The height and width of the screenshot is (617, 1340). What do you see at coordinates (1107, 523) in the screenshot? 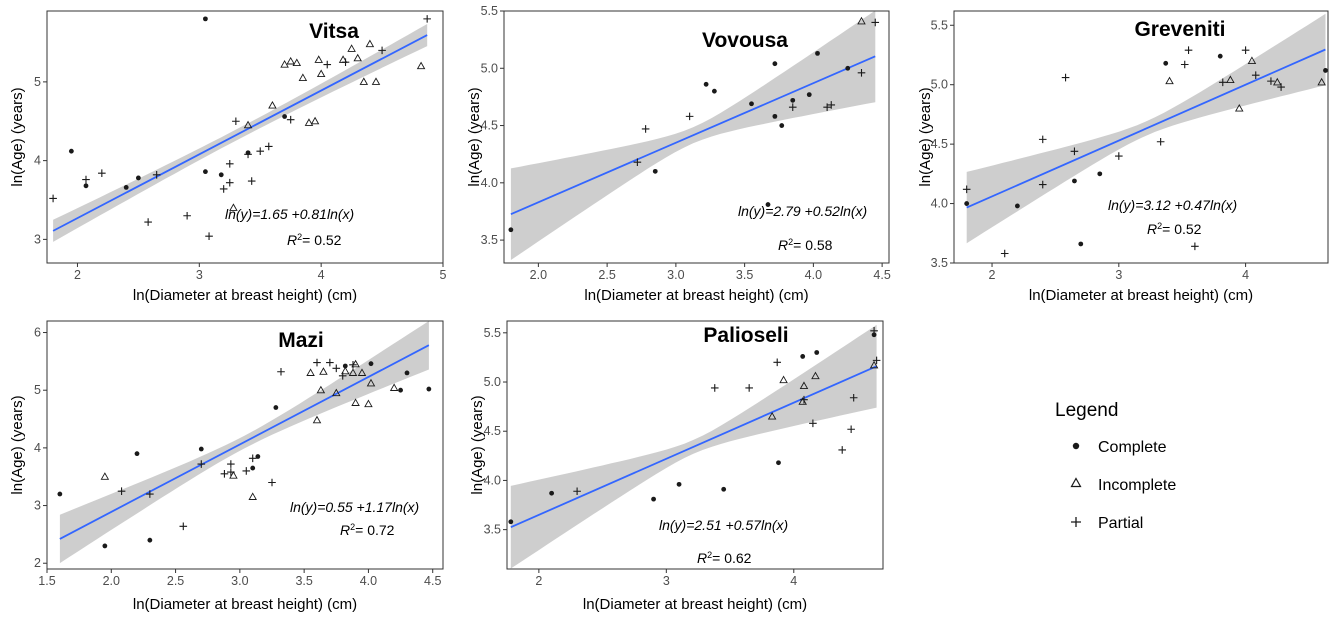
I see `legend-item-partial: Partial` at bounding box center [1107, 523].